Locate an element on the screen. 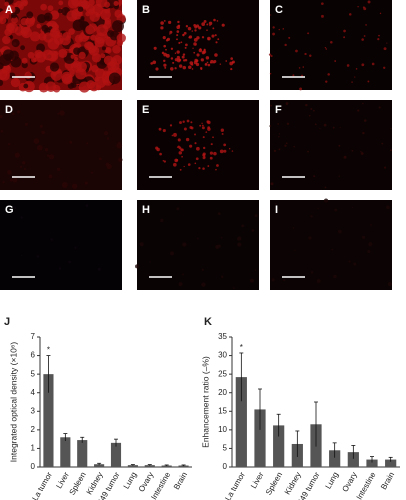 This screenshot has width=406, height=500. y-tick-label: 2 is located at coordinates (33, 429).